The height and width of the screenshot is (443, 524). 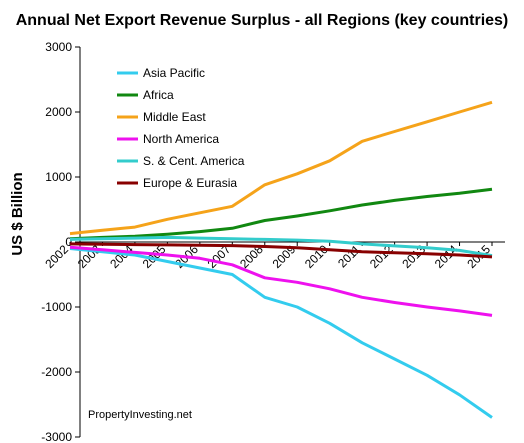 I want to click on y-tick-label: 3000, so click(x=58, y=47).